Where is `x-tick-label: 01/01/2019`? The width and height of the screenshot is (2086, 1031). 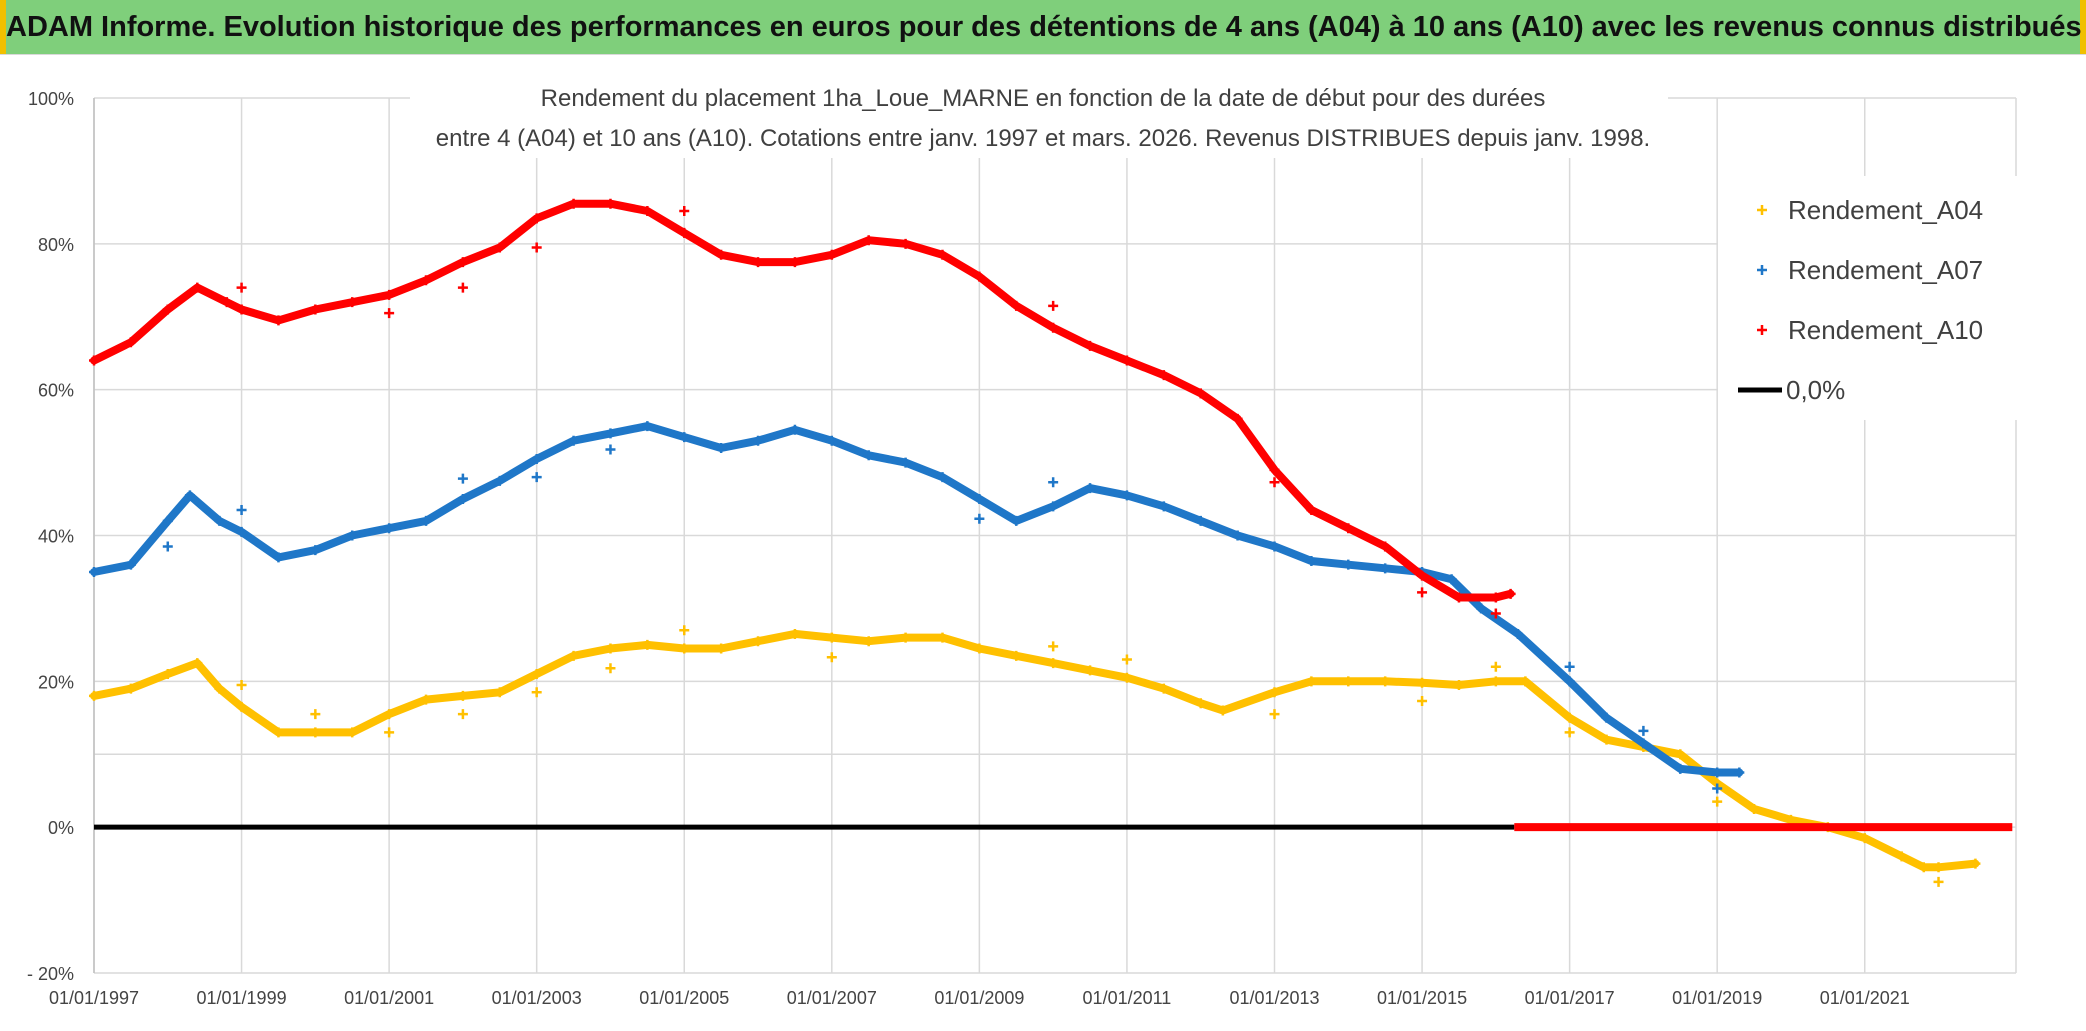 x-tick-label: 01/01/2019 is located at coordinates (1717, 998).